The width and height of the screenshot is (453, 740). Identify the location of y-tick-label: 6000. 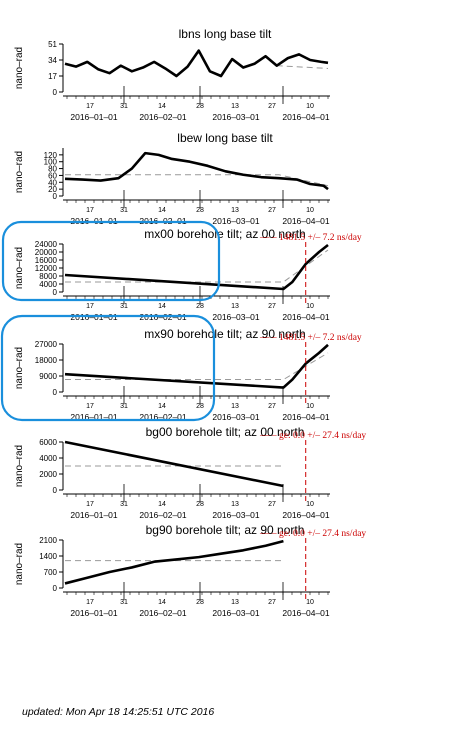
(48, 442).